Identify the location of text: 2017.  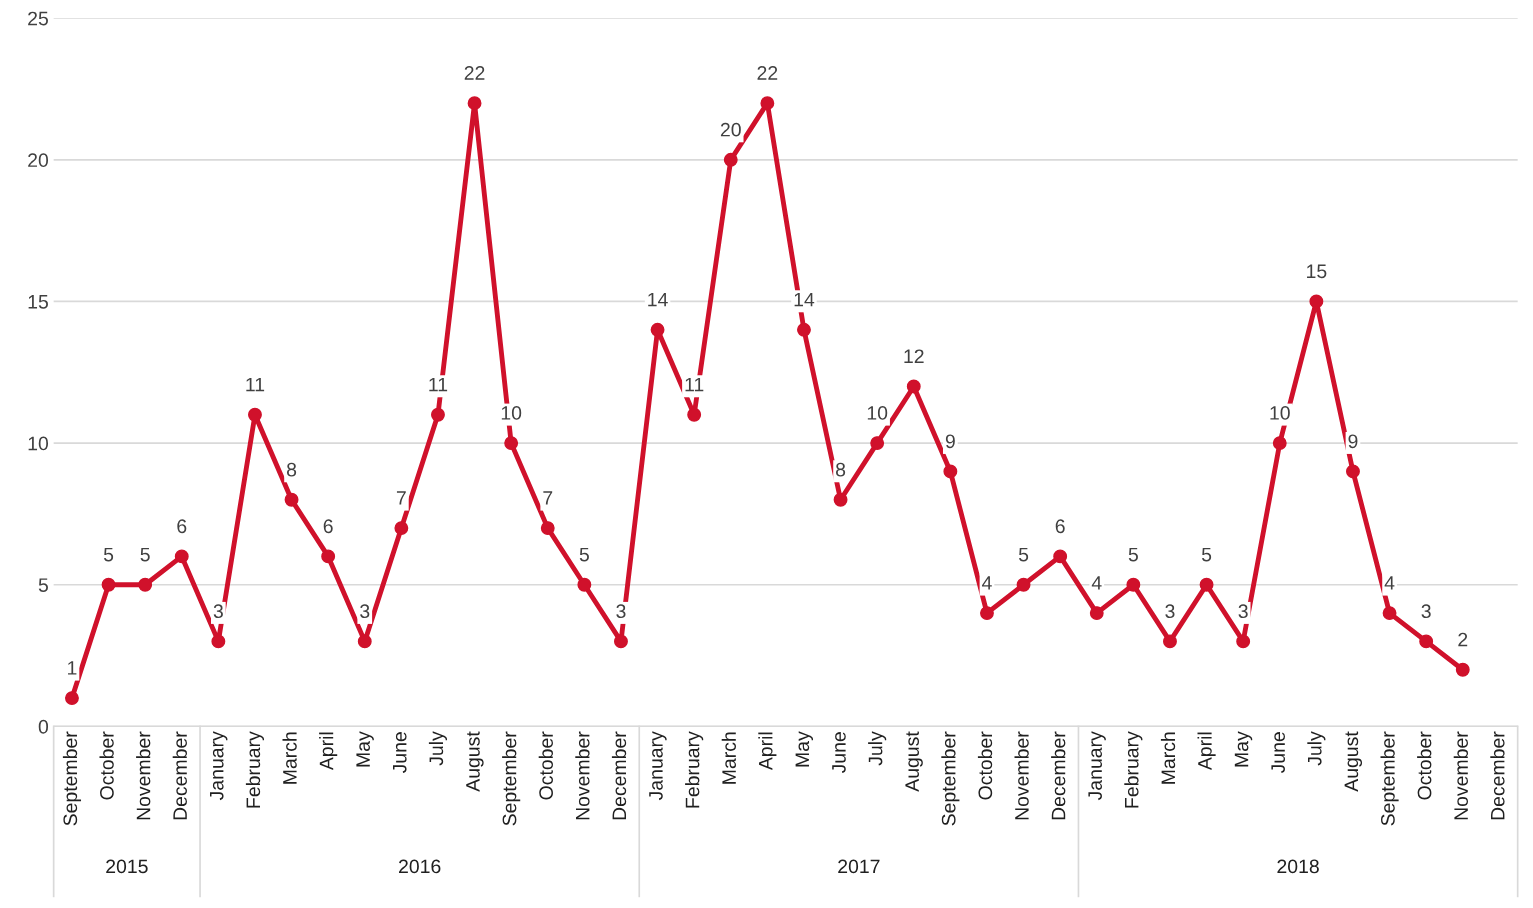
(859, 866).